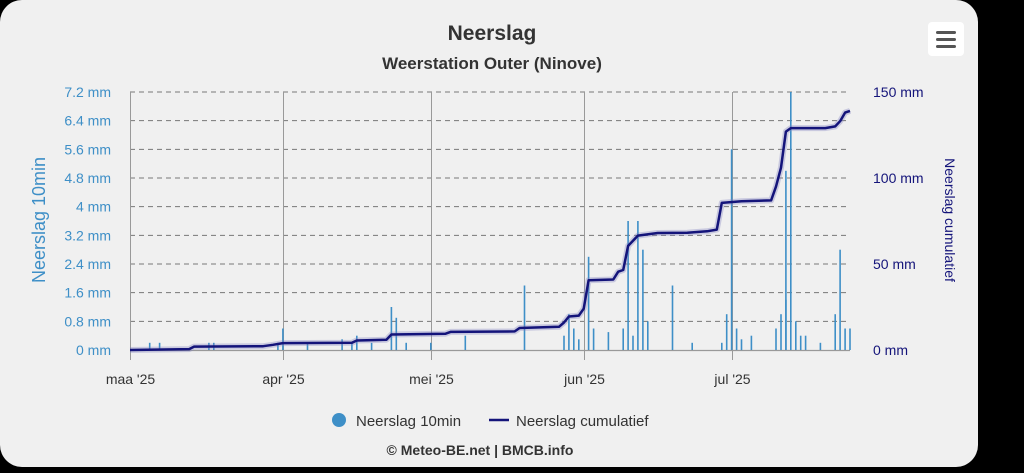 This screenshot has width=1024, height=473. What do you see at coordinates (93, 350) in the screenshot?
I see `y-left-tick-label: 0 mm` at bounding box center [93, 350].